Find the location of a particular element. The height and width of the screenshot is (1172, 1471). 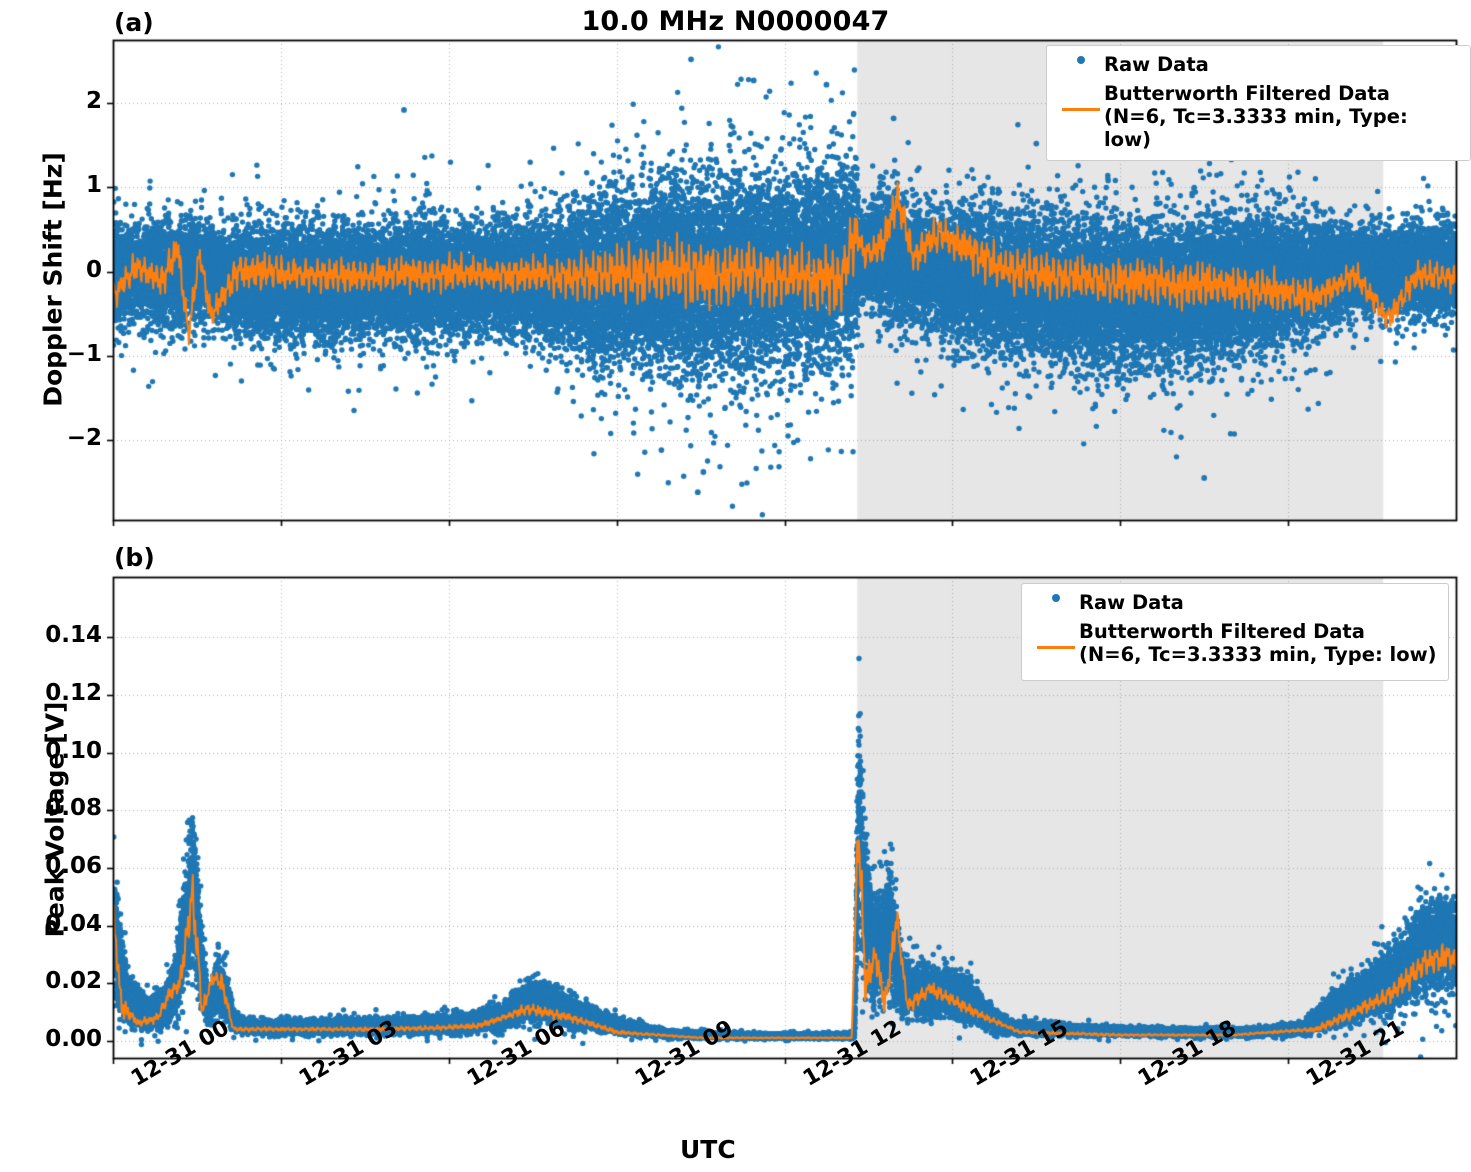

panel-a-ylabel: Doppler Shift [Hz] is located at coordinates (53, 279).